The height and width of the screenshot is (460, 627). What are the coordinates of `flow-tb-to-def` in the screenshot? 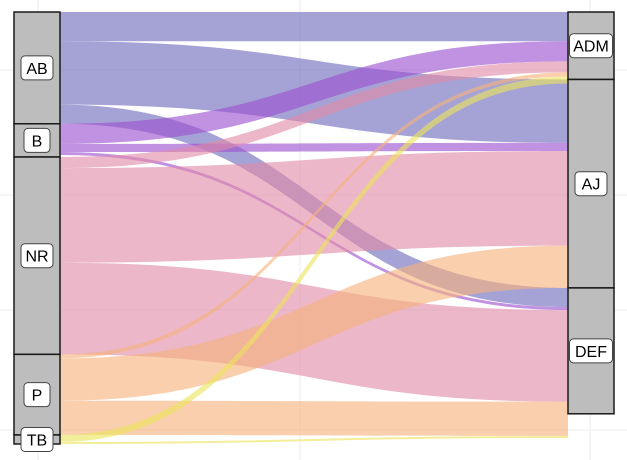 It's located at (314, 439).